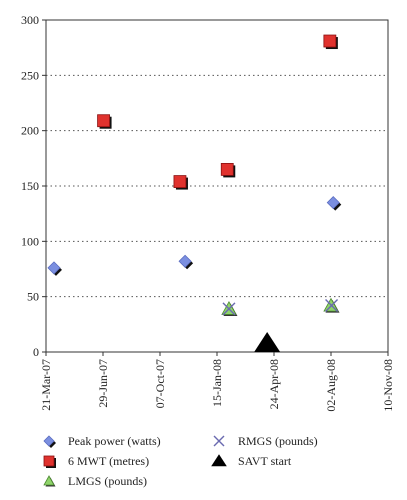 This screenshot has height=500, width=407. Describe the element at coordinates (33, 297) in the screenshot. I see `y-tick-label: 50` at that location.